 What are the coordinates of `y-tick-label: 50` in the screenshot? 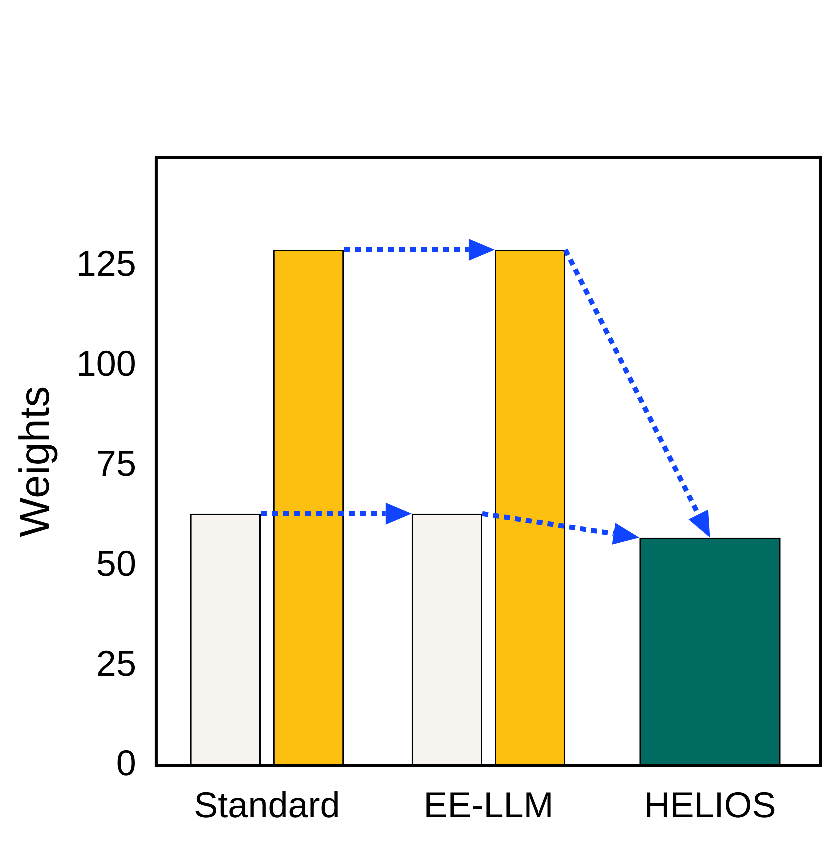 It's located at (116, 563).